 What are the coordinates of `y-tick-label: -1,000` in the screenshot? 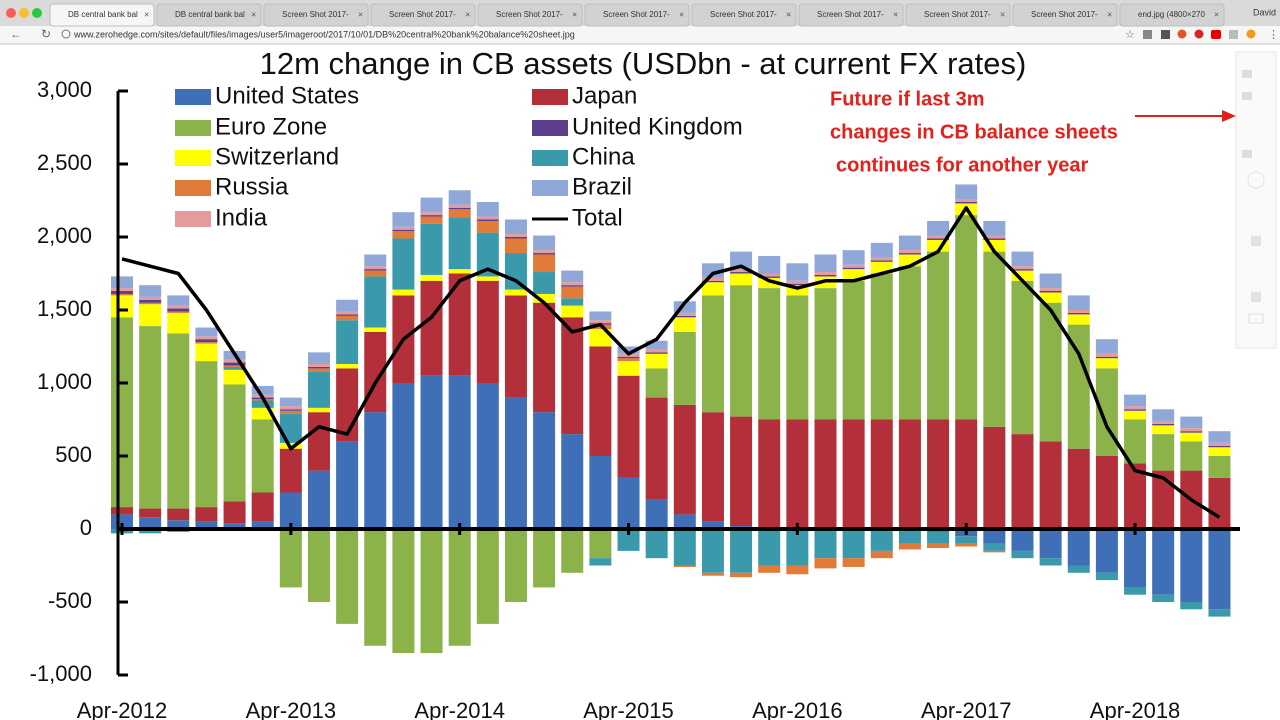 It's located at (61, 673).